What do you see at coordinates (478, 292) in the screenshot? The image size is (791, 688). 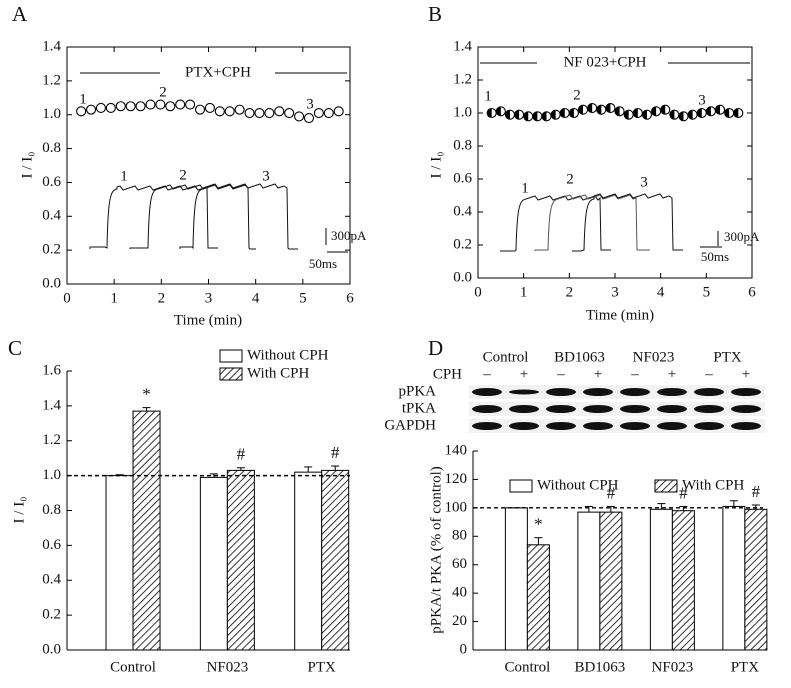 I see `x-tick-label: 0` at bounding box center [478, 292].